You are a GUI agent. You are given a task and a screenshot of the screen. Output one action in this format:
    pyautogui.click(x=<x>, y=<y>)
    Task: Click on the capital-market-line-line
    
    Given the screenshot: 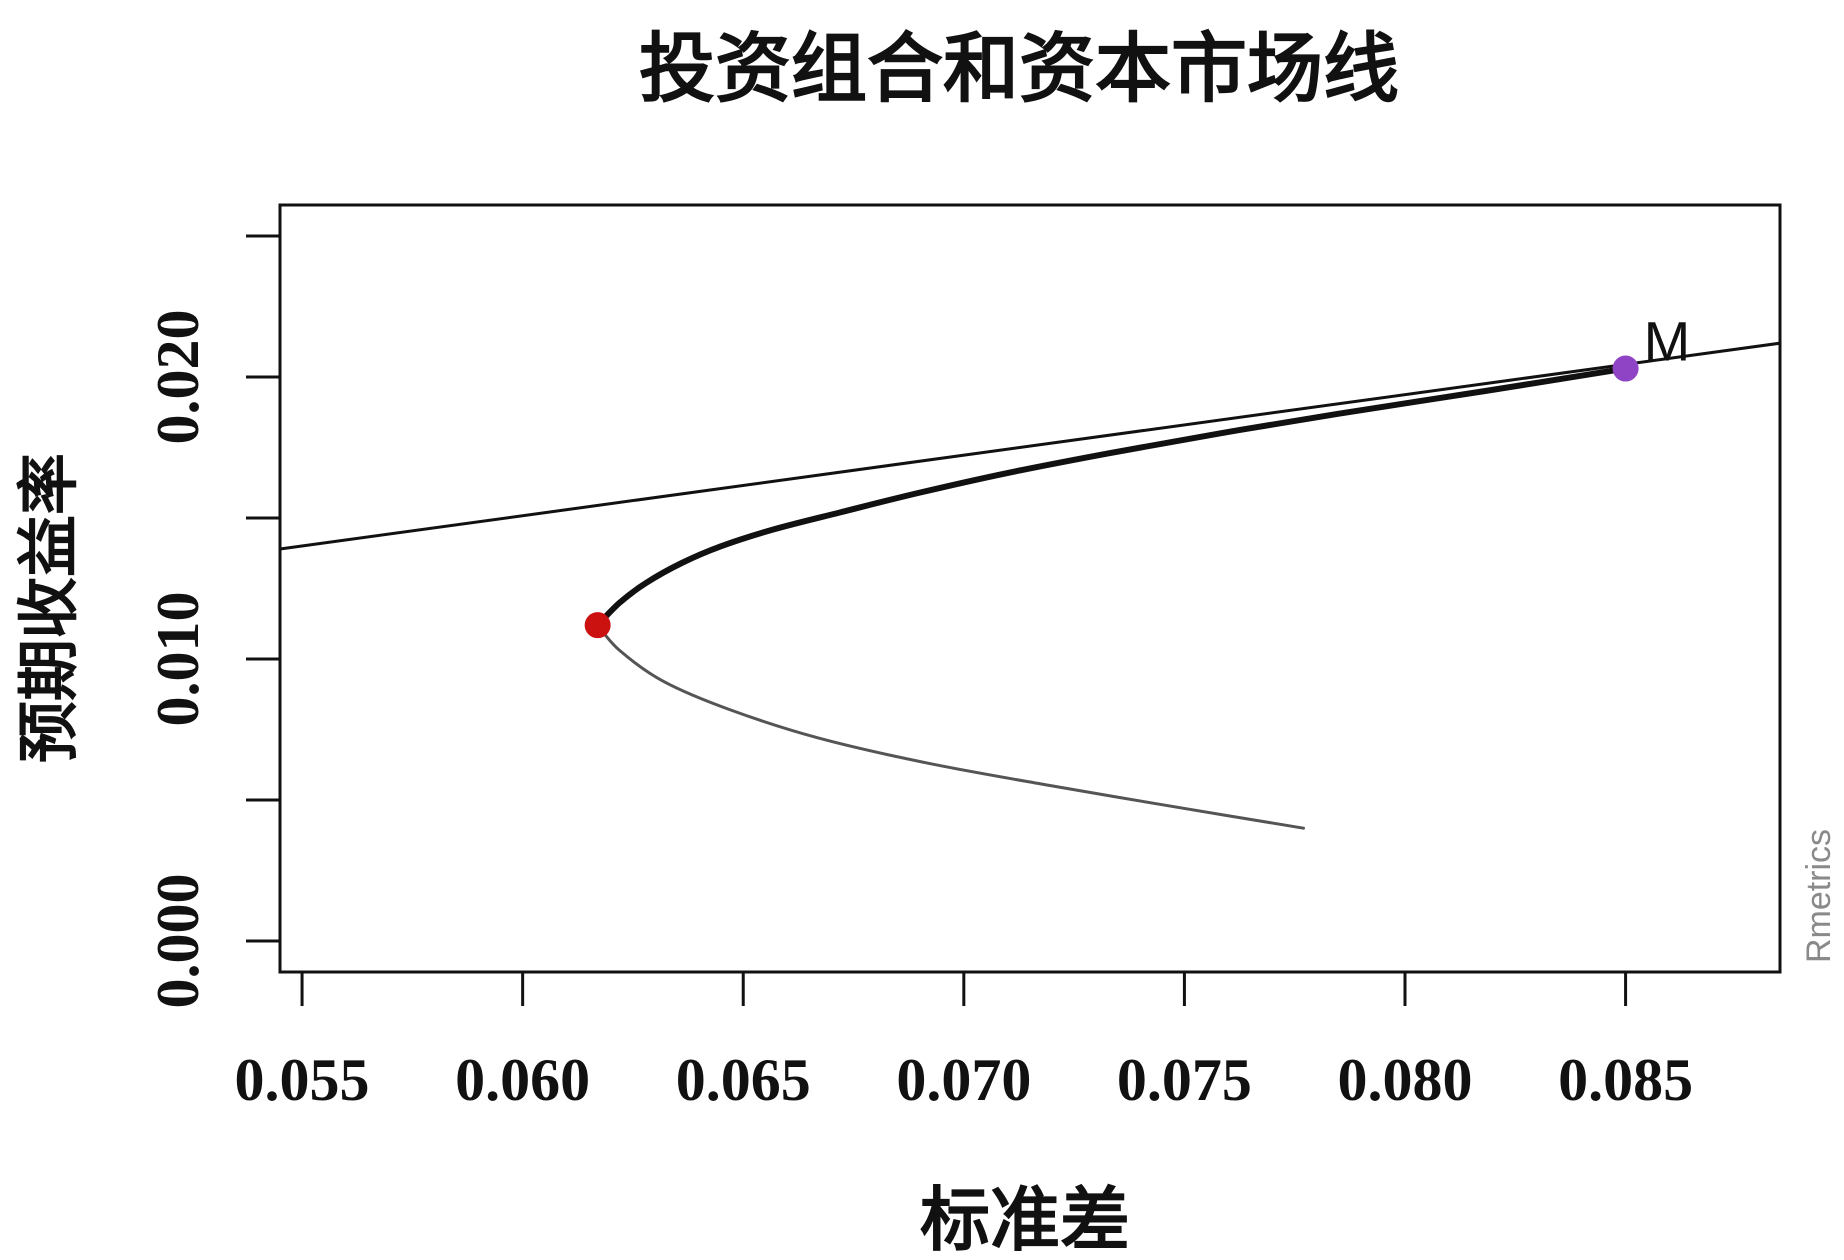 What is the action you would take?
    pyautogui.click(x=1030, y=446)
    